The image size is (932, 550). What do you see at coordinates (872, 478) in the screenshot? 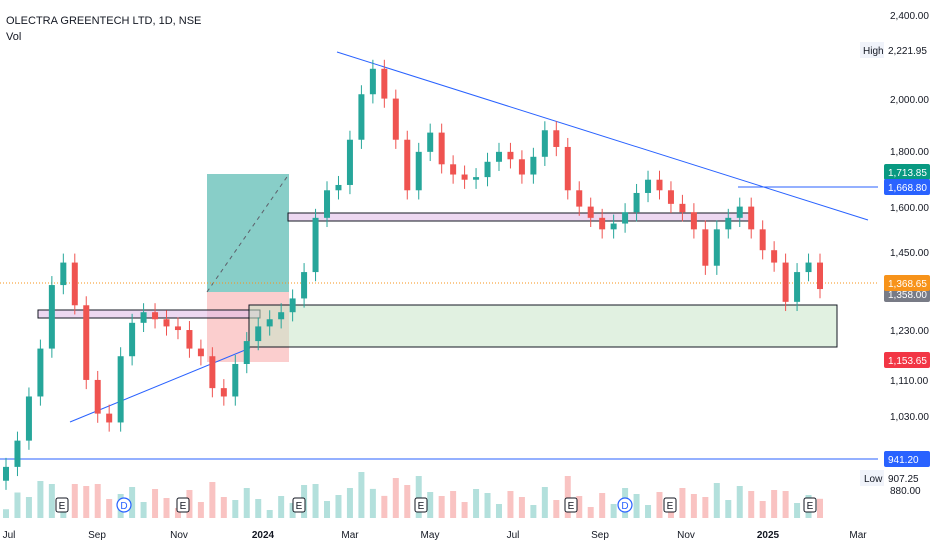
I see `low-tag-bg` at bounding box center [872, 478].